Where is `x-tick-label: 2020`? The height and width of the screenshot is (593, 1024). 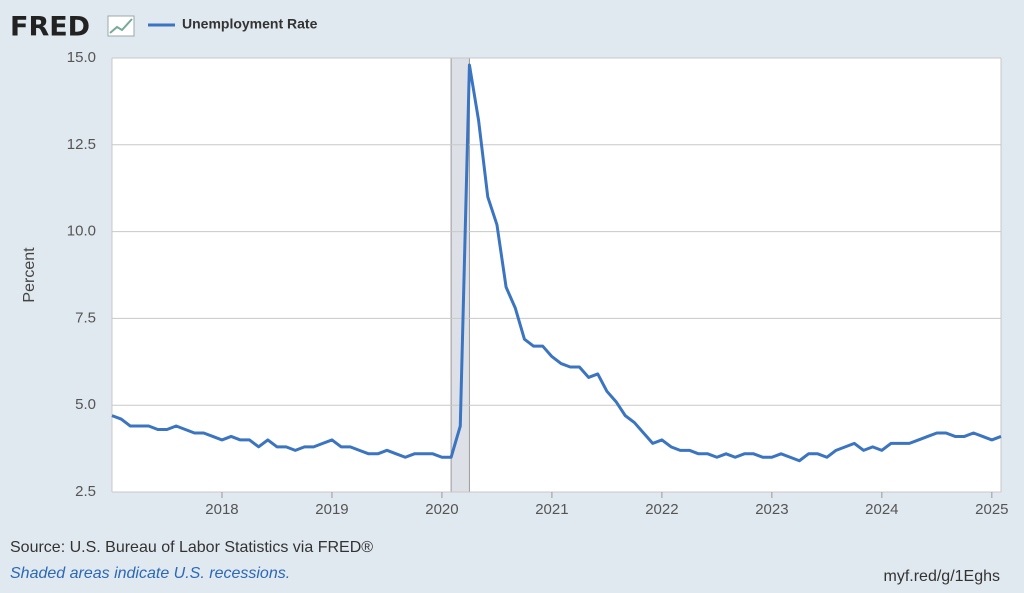
x-tick-label: 2020 is located at coordinates (441, 509).